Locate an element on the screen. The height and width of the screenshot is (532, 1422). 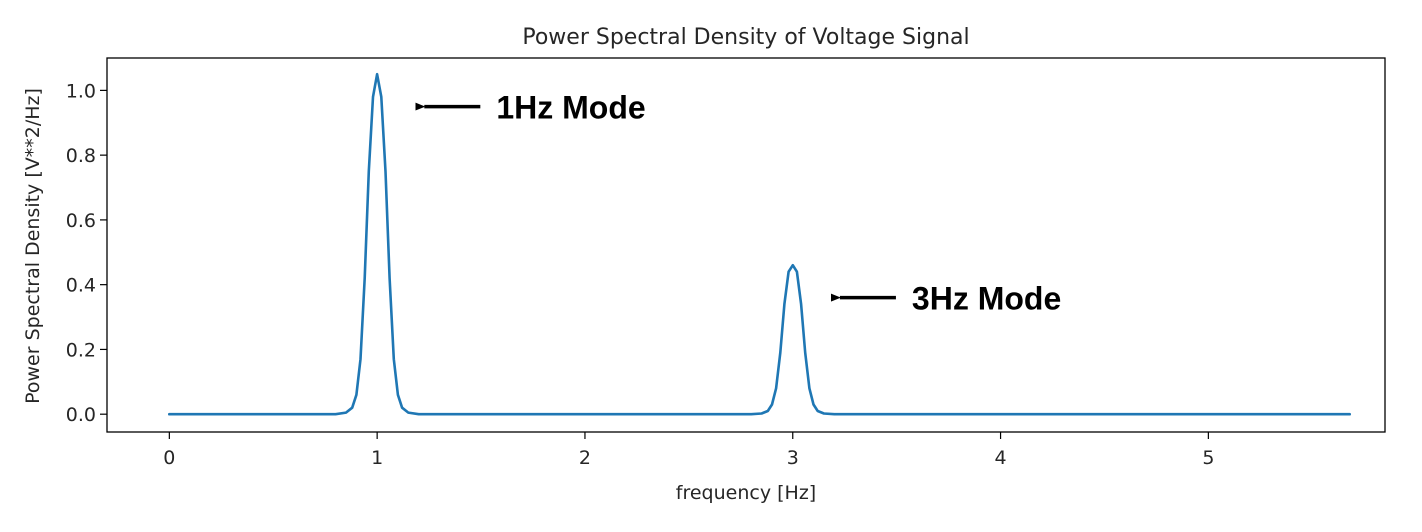
x-tick-label: 0 is located at coordinates (169, 458).